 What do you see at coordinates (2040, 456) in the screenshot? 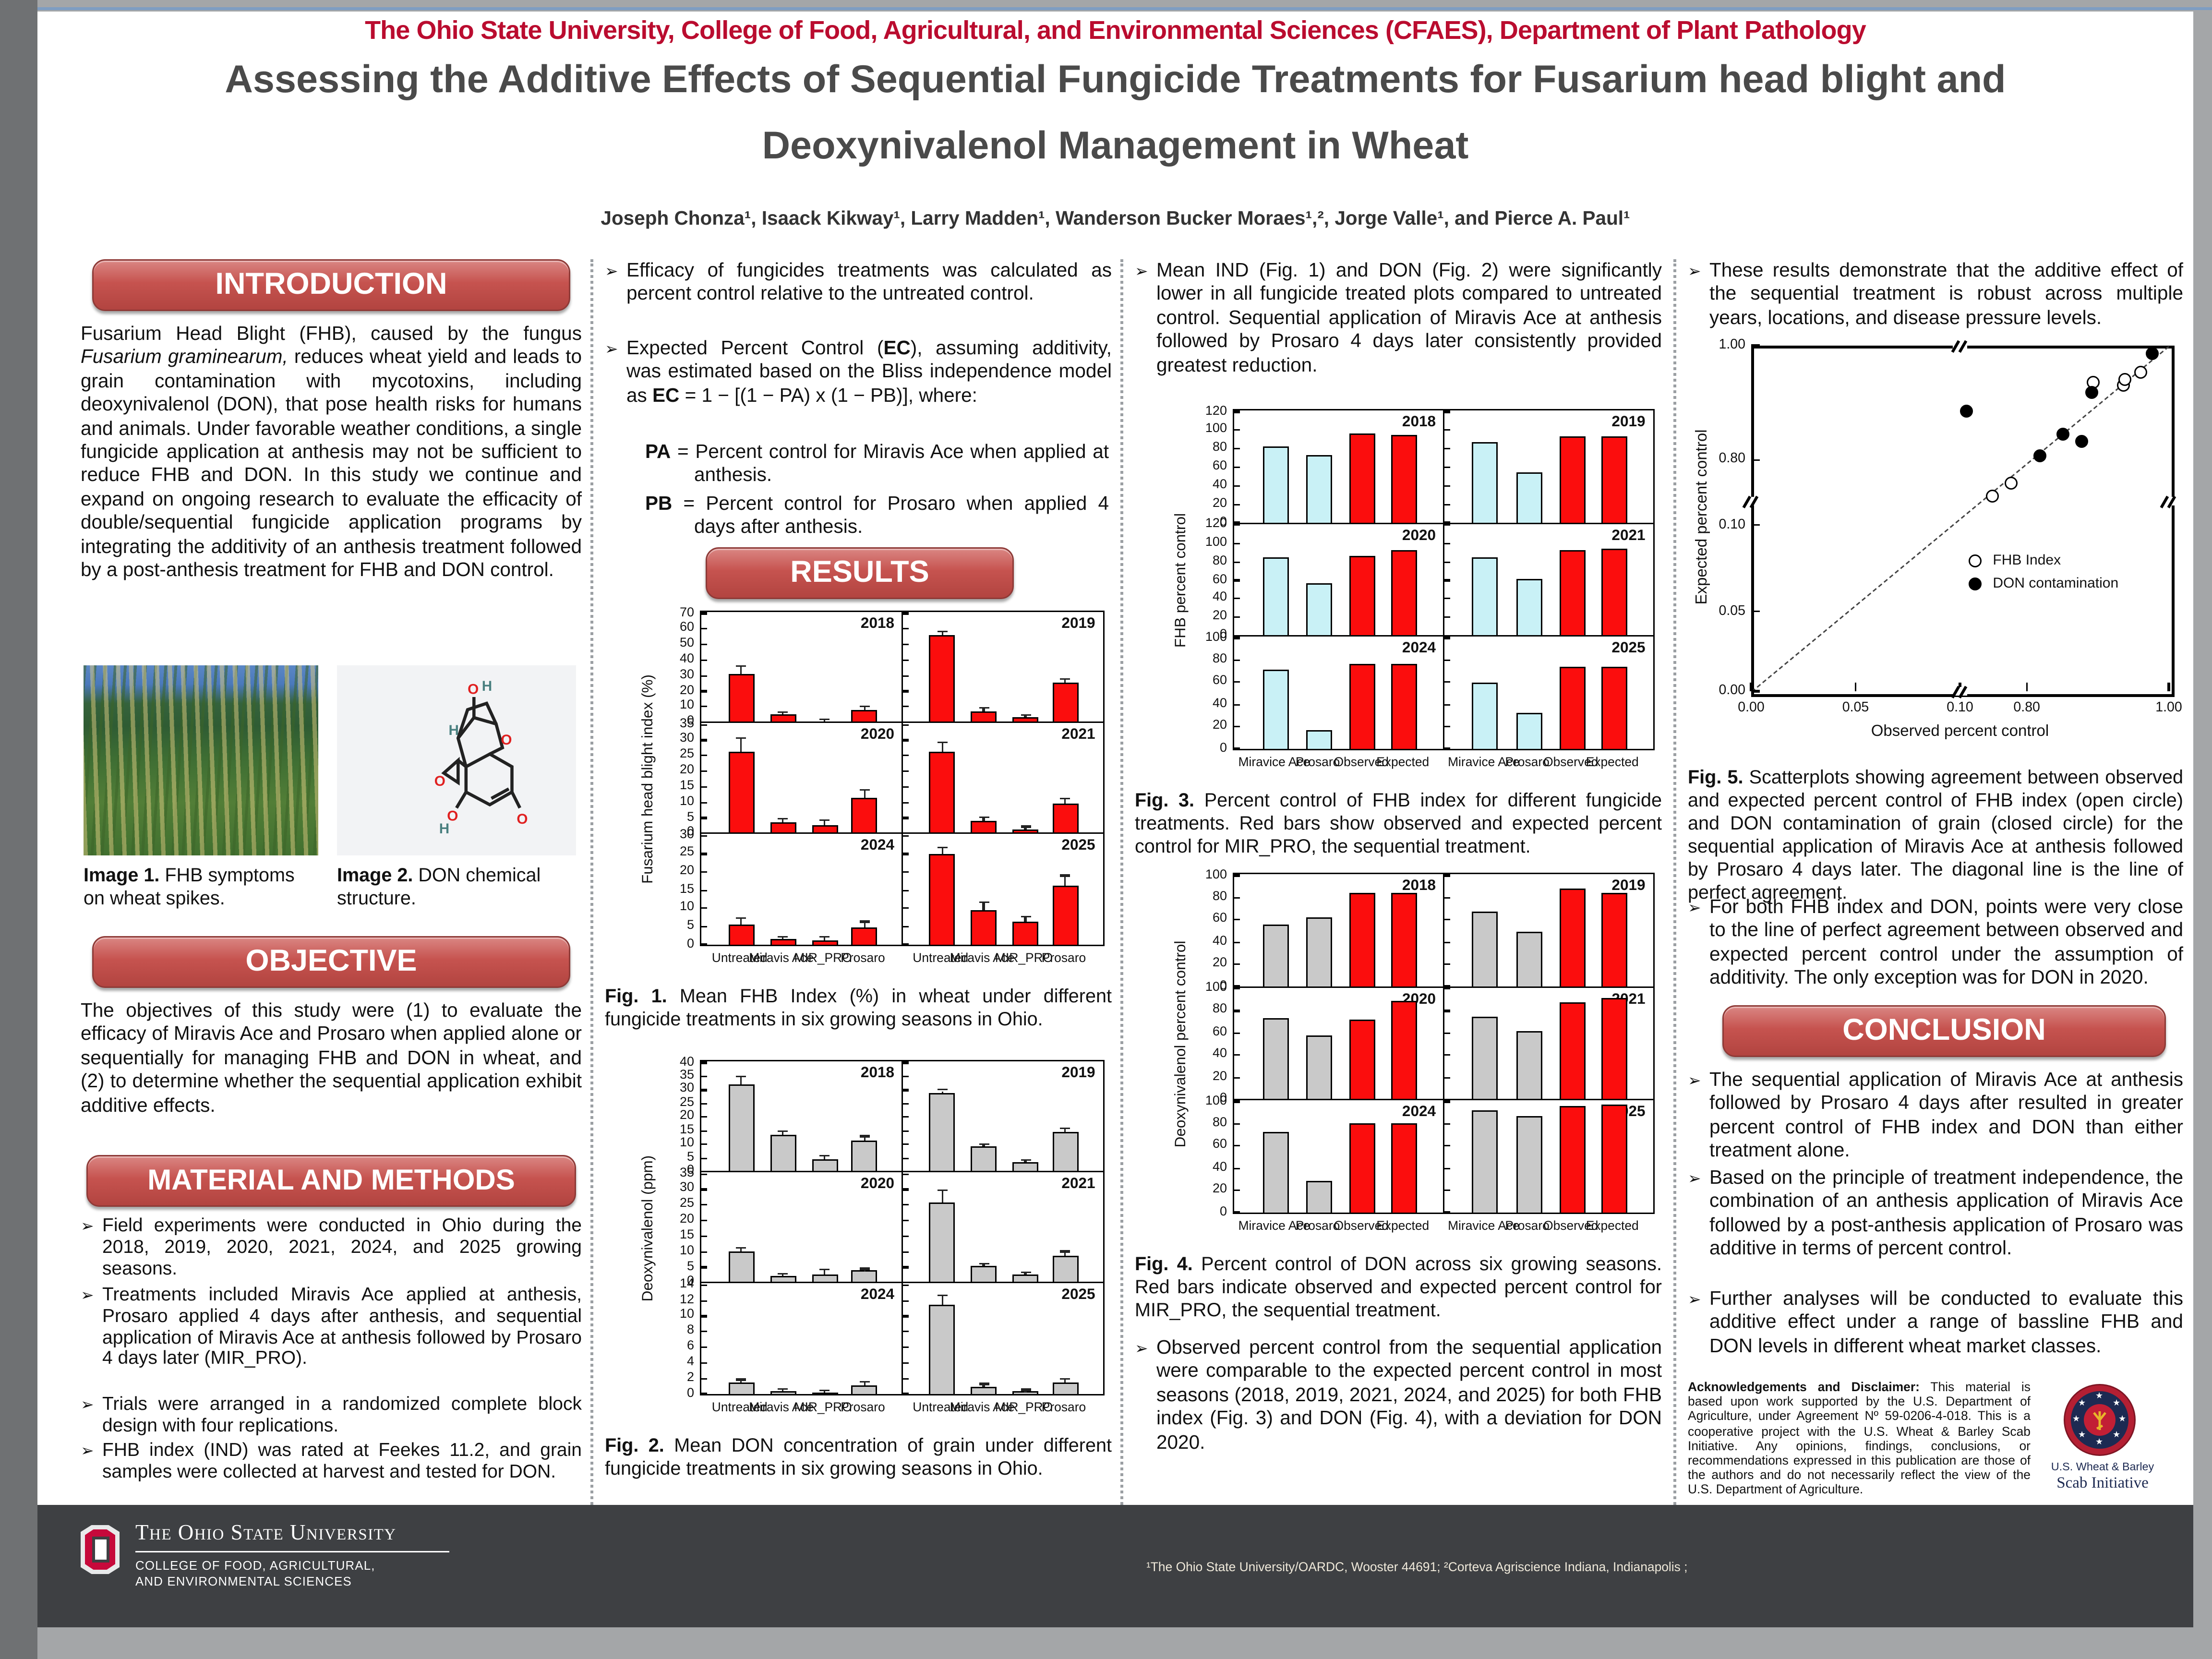
I see `data-point-don` at bounding box center [2040, 456].